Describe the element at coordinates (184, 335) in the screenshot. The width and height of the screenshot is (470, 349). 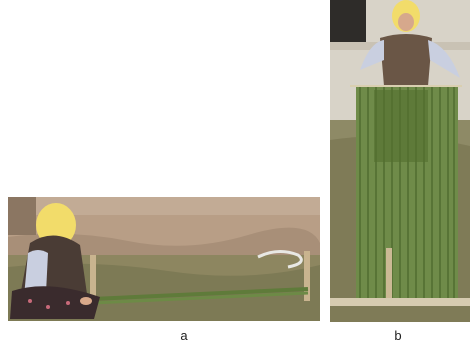
I see `caption-a: a` at that location.